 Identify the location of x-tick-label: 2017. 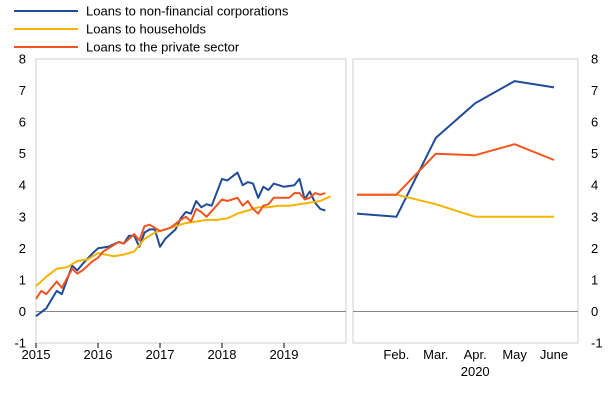
(160, 354).